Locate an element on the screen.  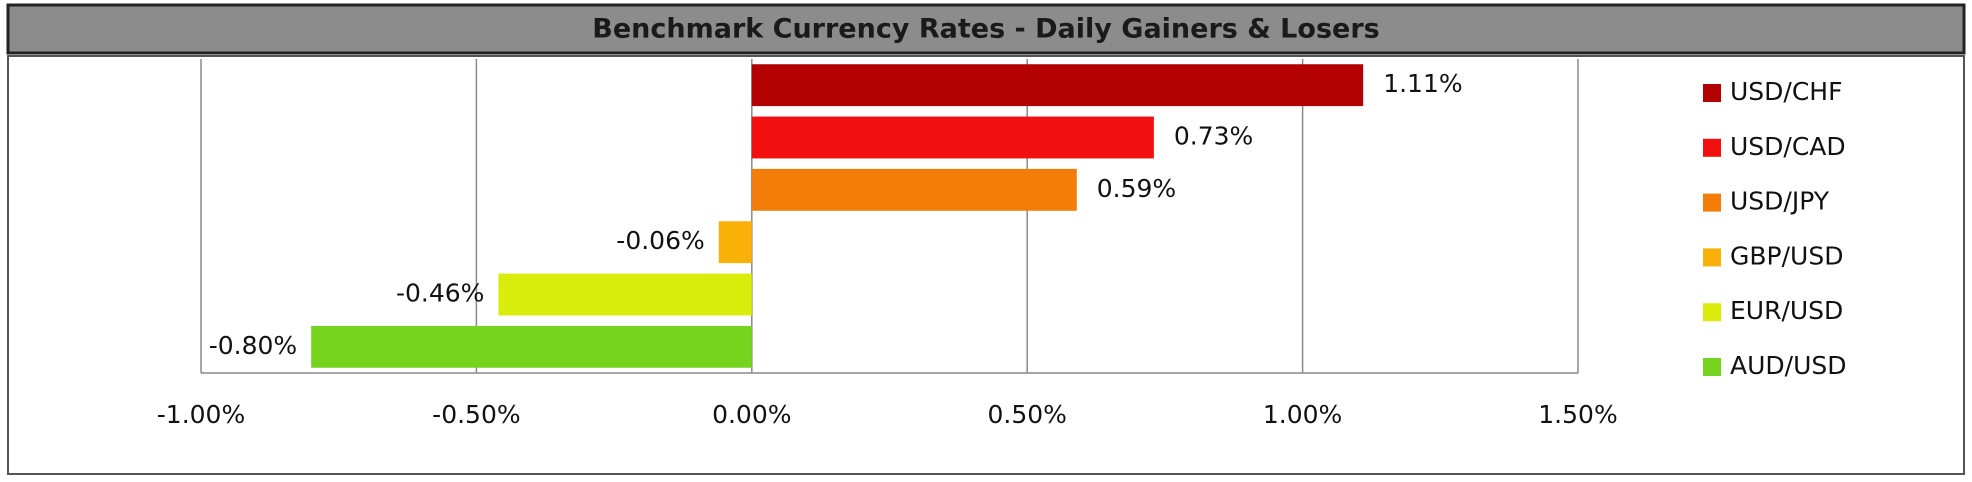
x-tick-label: -1.00% is located at coordinates (201, 414).